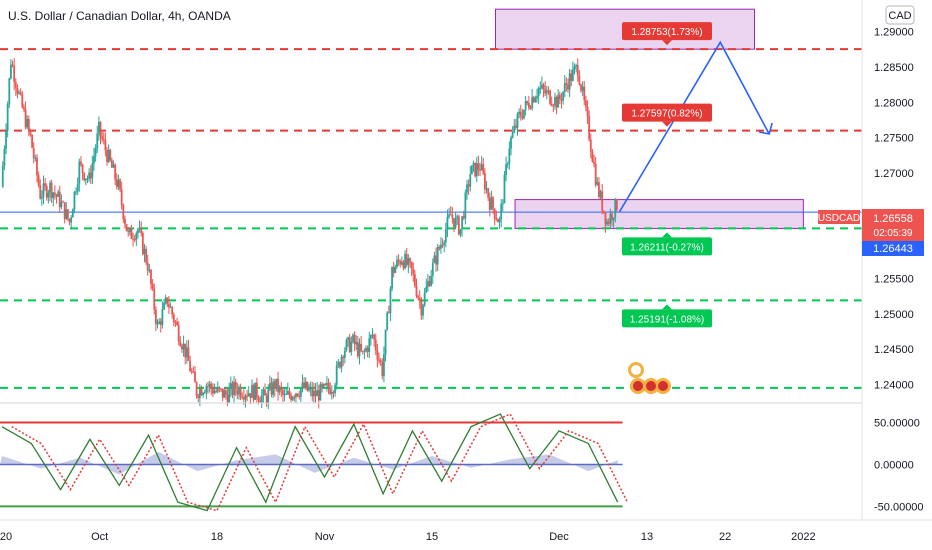 This screenshot has width=932, height=550. What do you see at coordinates (894, 68) in the screenshot?
I see `price-tick-label: 1.28500` at bounding box center [894, 68].